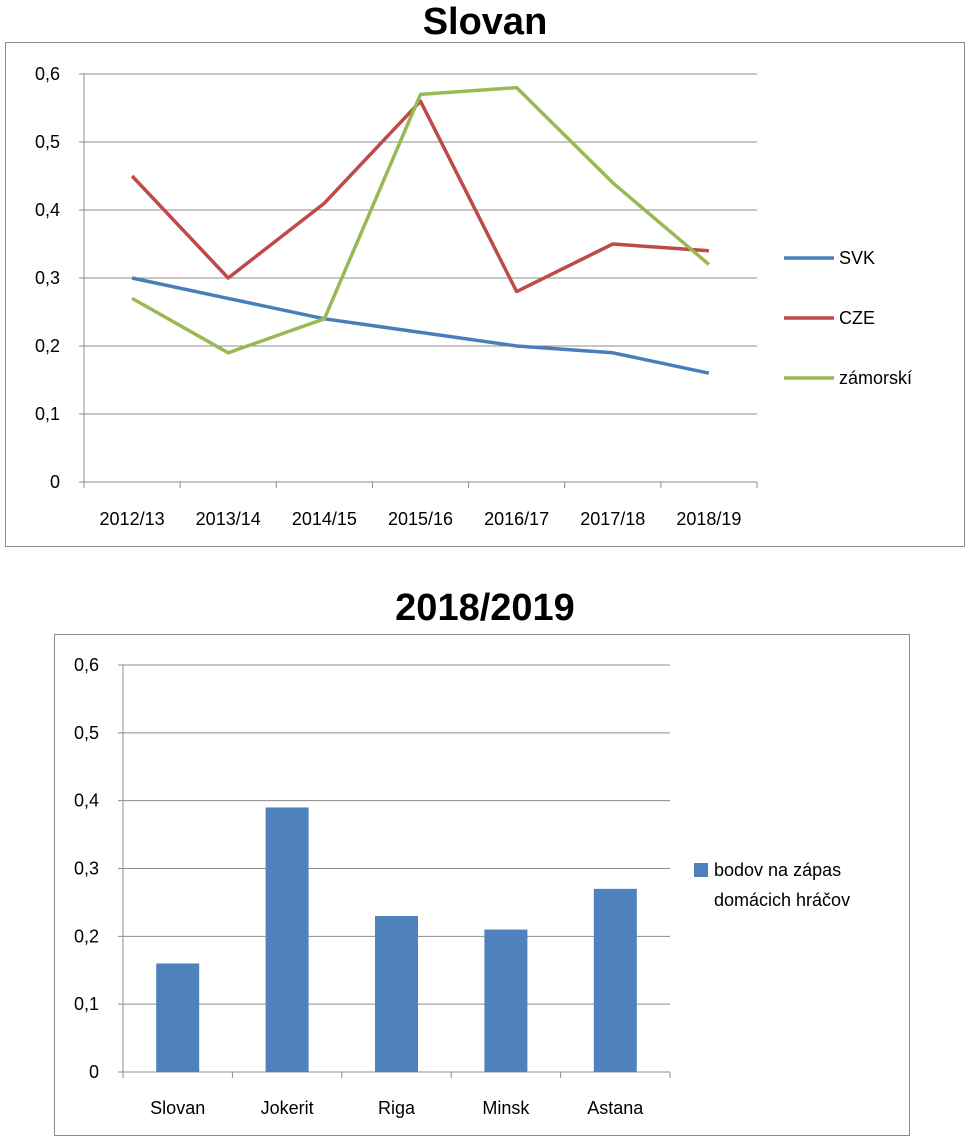  What do you see at coordinates (287, 1108) in the screenshot?
I see `bar-chart-x-tick-label: Jokerit` at bounding box center [287, 1108].